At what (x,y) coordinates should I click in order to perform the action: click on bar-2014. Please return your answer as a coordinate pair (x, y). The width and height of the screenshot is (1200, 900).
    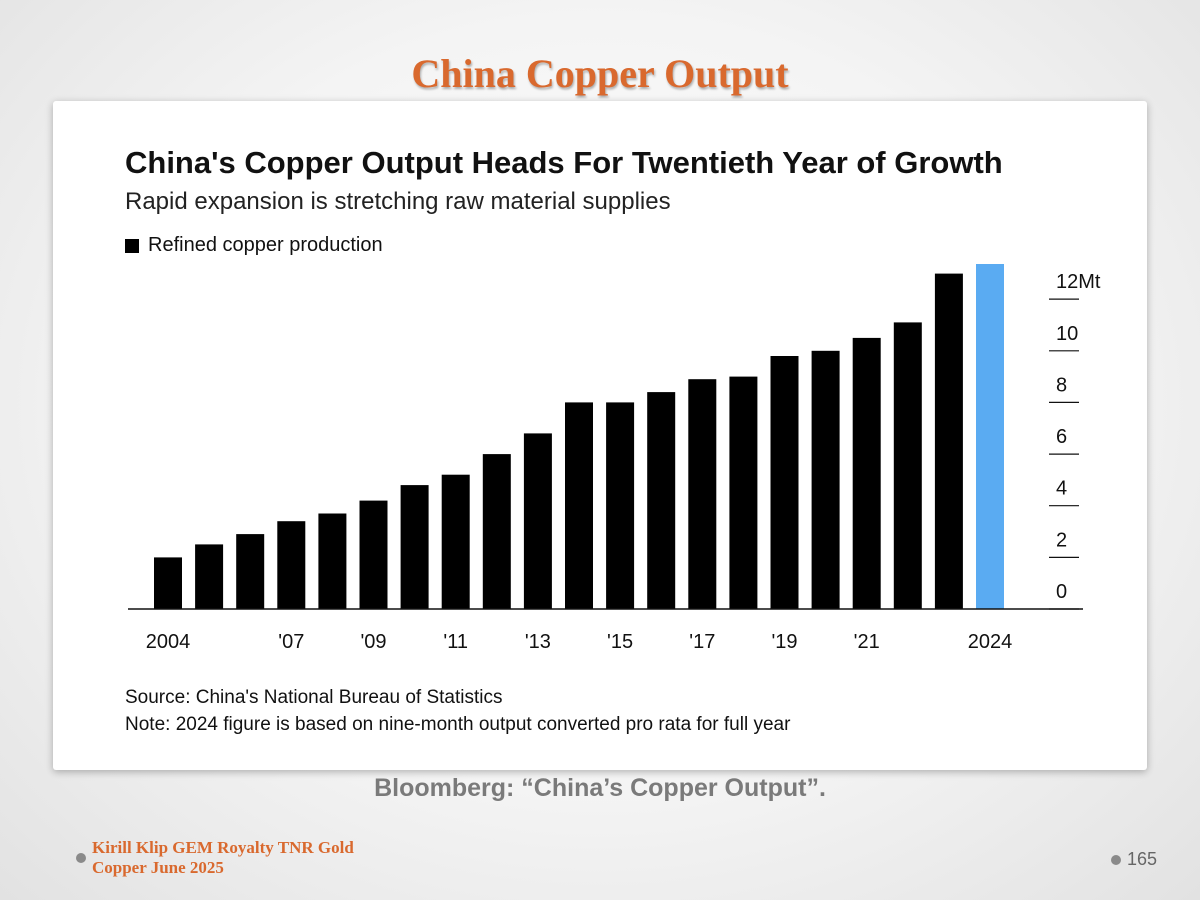
    Looking at the image, I should click on (579, 505).